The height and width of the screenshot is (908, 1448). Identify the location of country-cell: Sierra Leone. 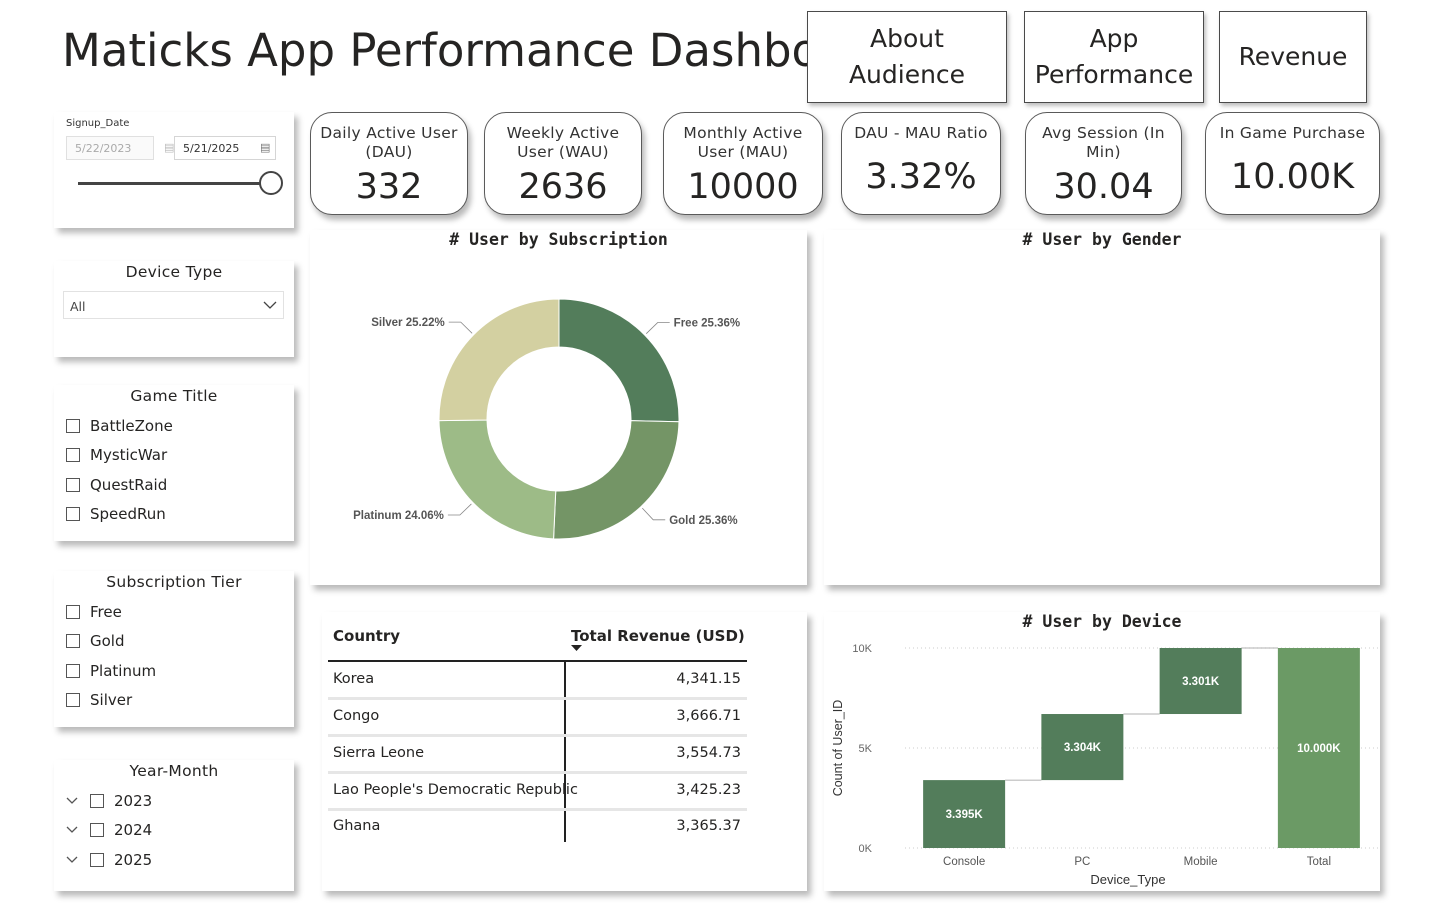
(379, 753).